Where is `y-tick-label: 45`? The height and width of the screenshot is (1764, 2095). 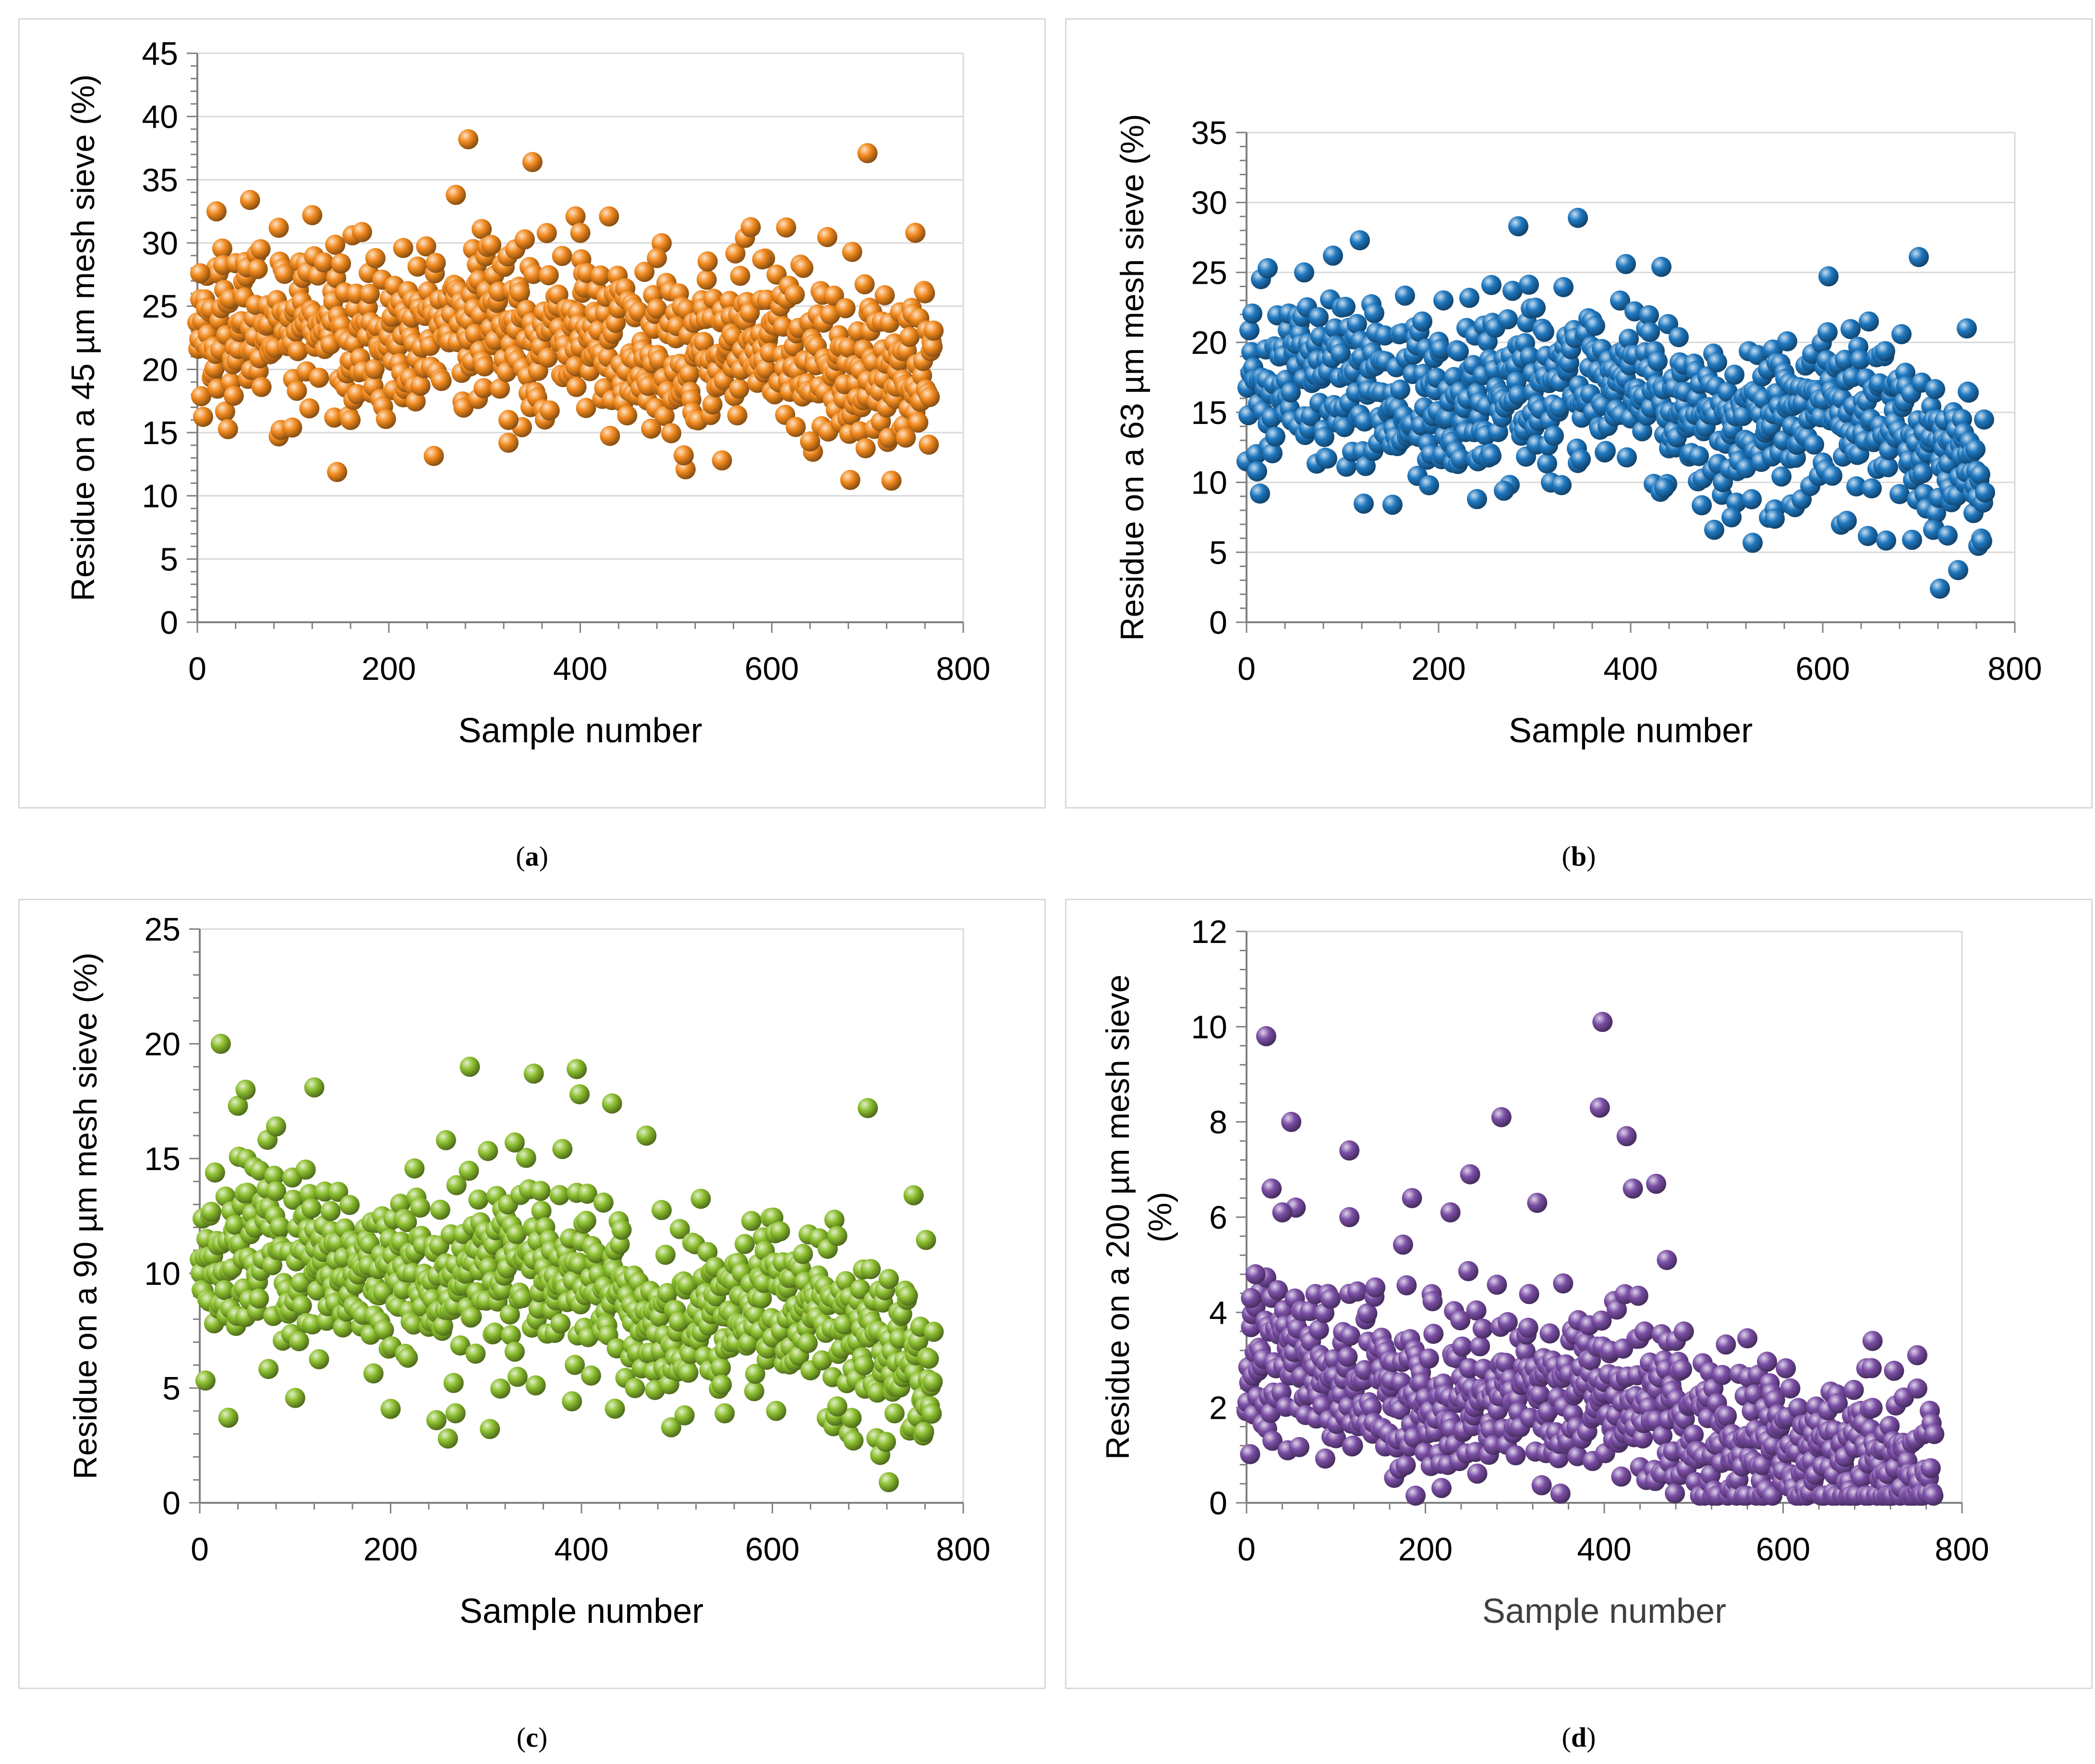 y-tick-label: 45 is located at coordinates (160, 54).